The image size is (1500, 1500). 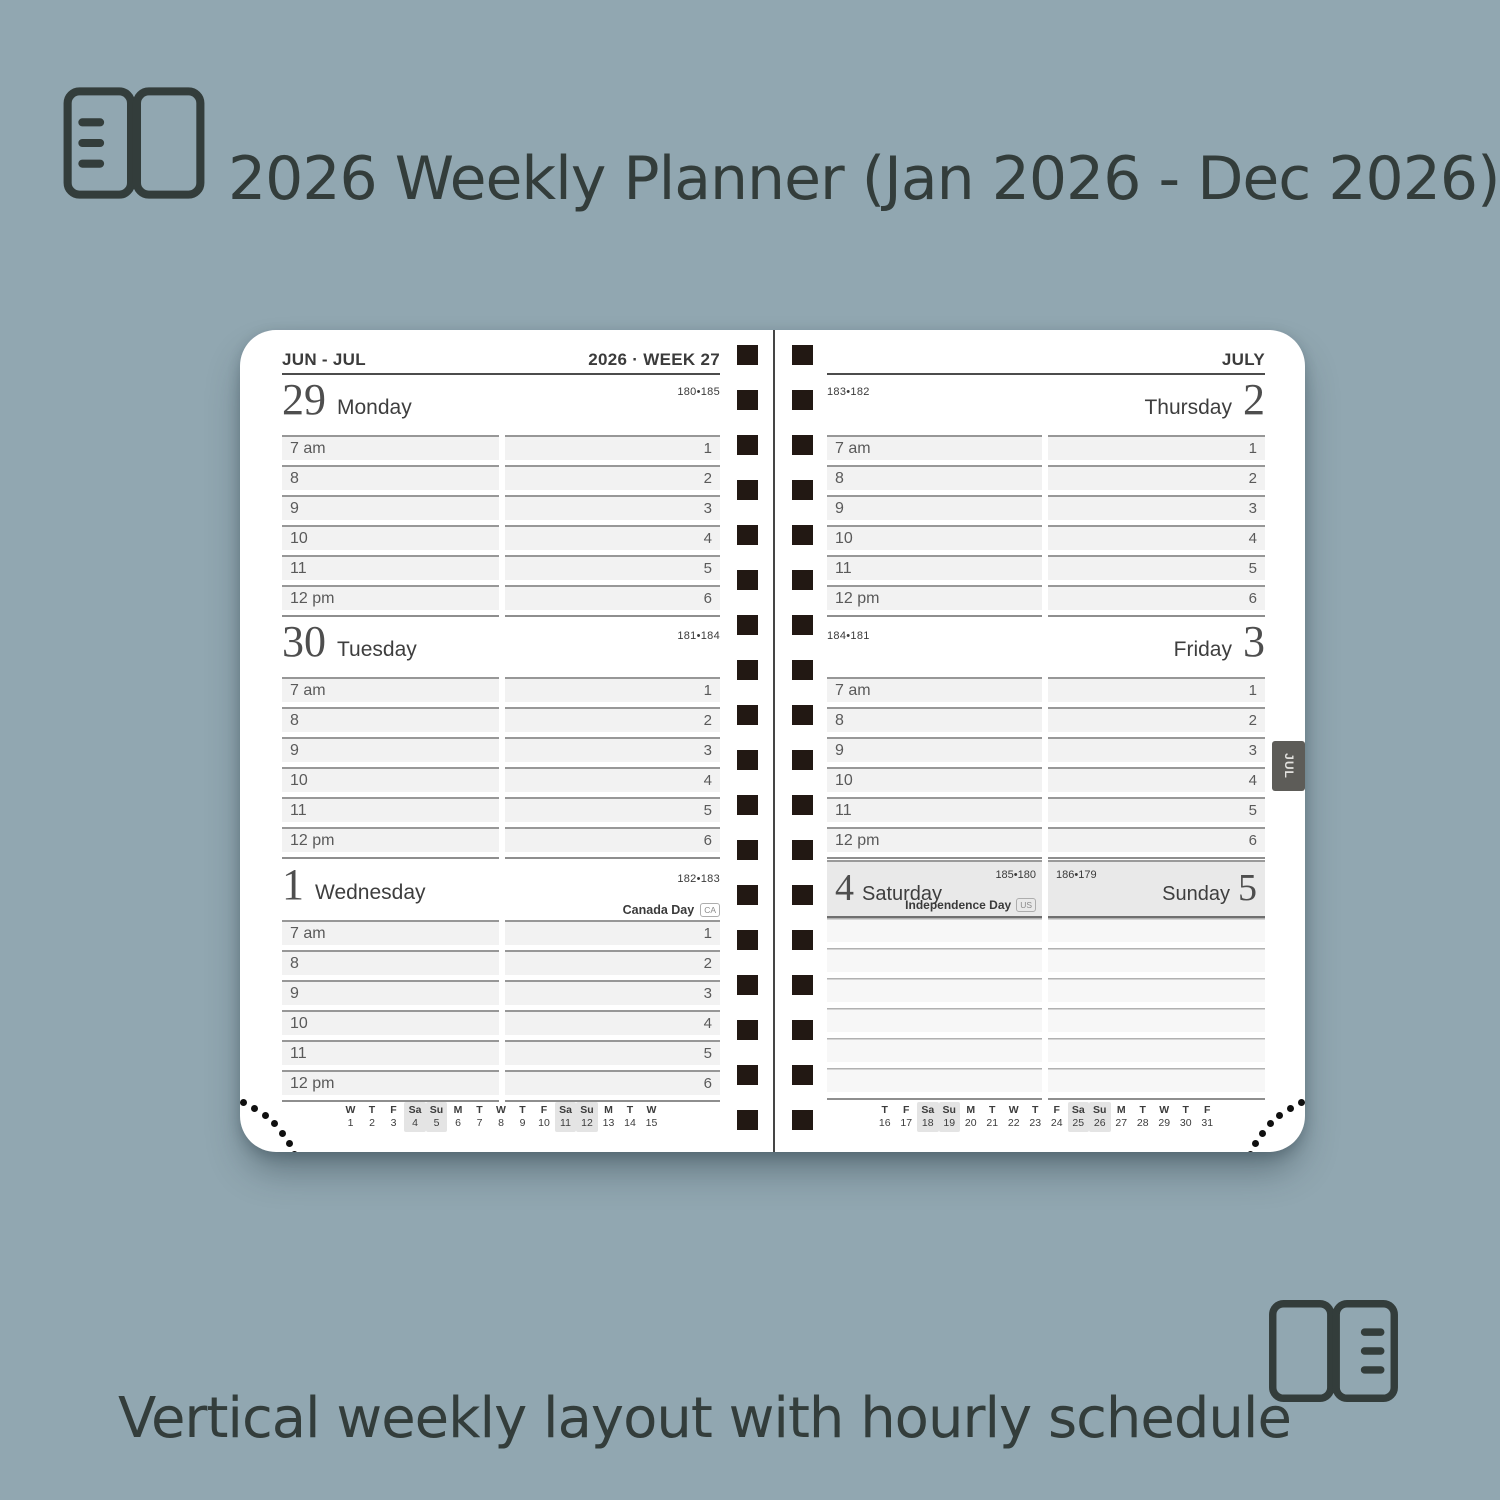 I want to click on mini-calendar-right: T 16 F 17 Sa 18 Su 19 M 20 T 21 W 22 T, so click(x=1046, y=1117).